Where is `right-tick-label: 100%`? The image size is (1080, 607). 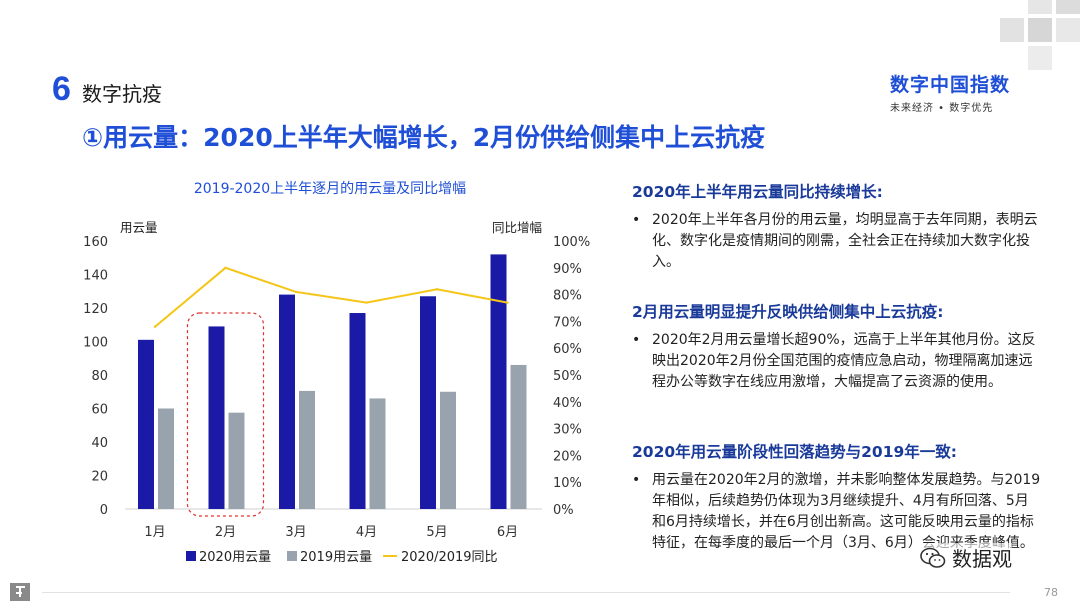
right-tick-label: 100% is located at coordinates (571, 242).